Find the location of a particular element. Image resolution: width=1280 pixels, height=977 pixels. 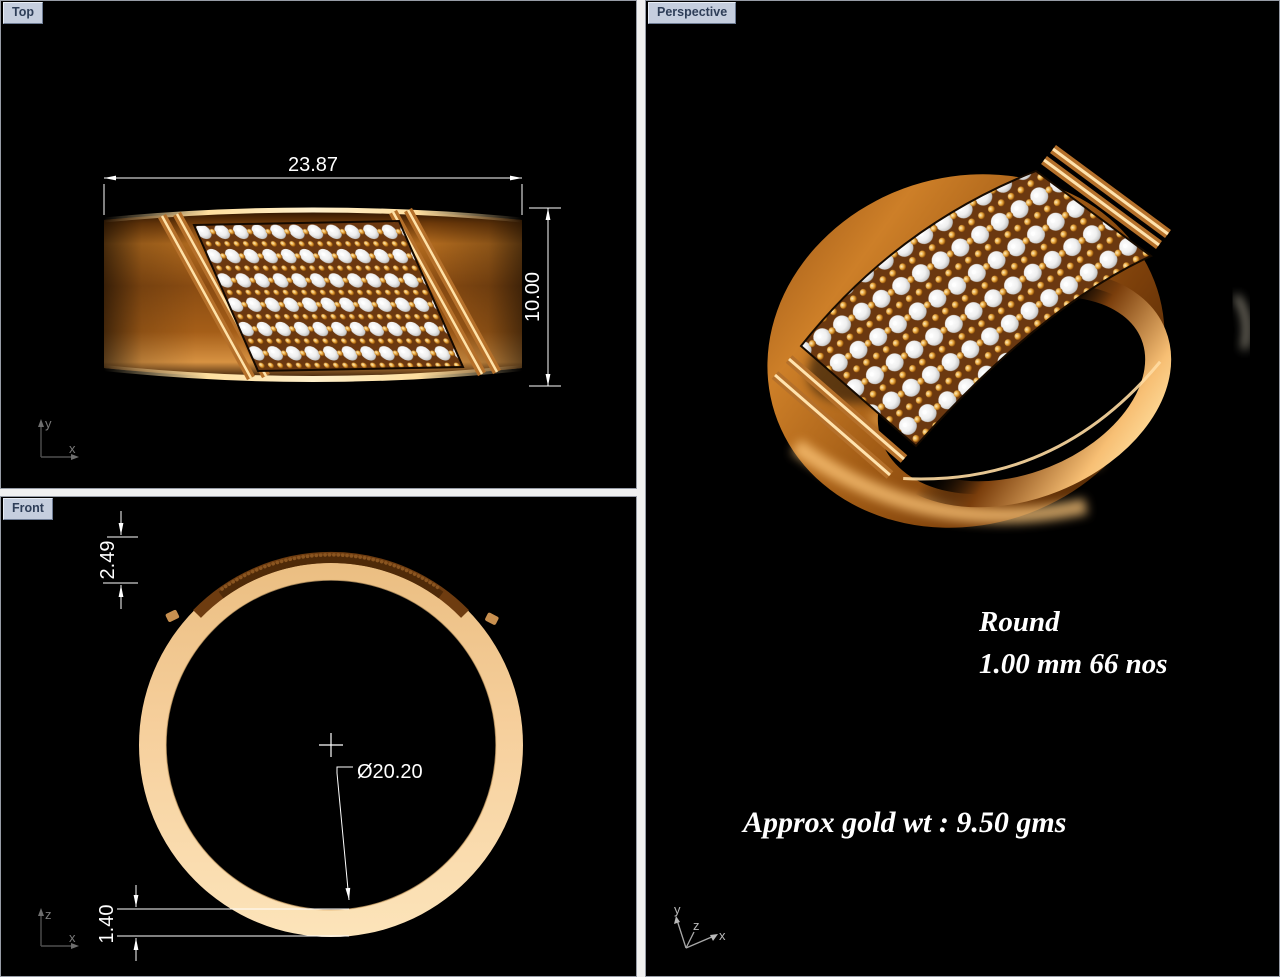

tab-perspective-view: Perspective is located at coordinates (692, 13).